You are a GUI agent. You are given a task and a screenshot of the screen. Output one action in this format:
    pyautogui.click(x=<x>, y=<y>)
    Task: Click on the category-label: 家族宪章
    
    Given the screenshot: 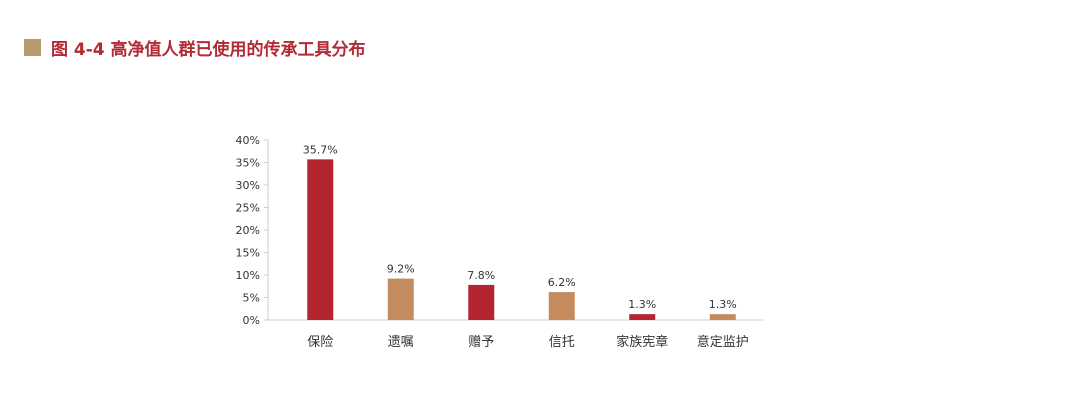 What is the action you would take?
    pyautogui.click(x=642, y=342)
    